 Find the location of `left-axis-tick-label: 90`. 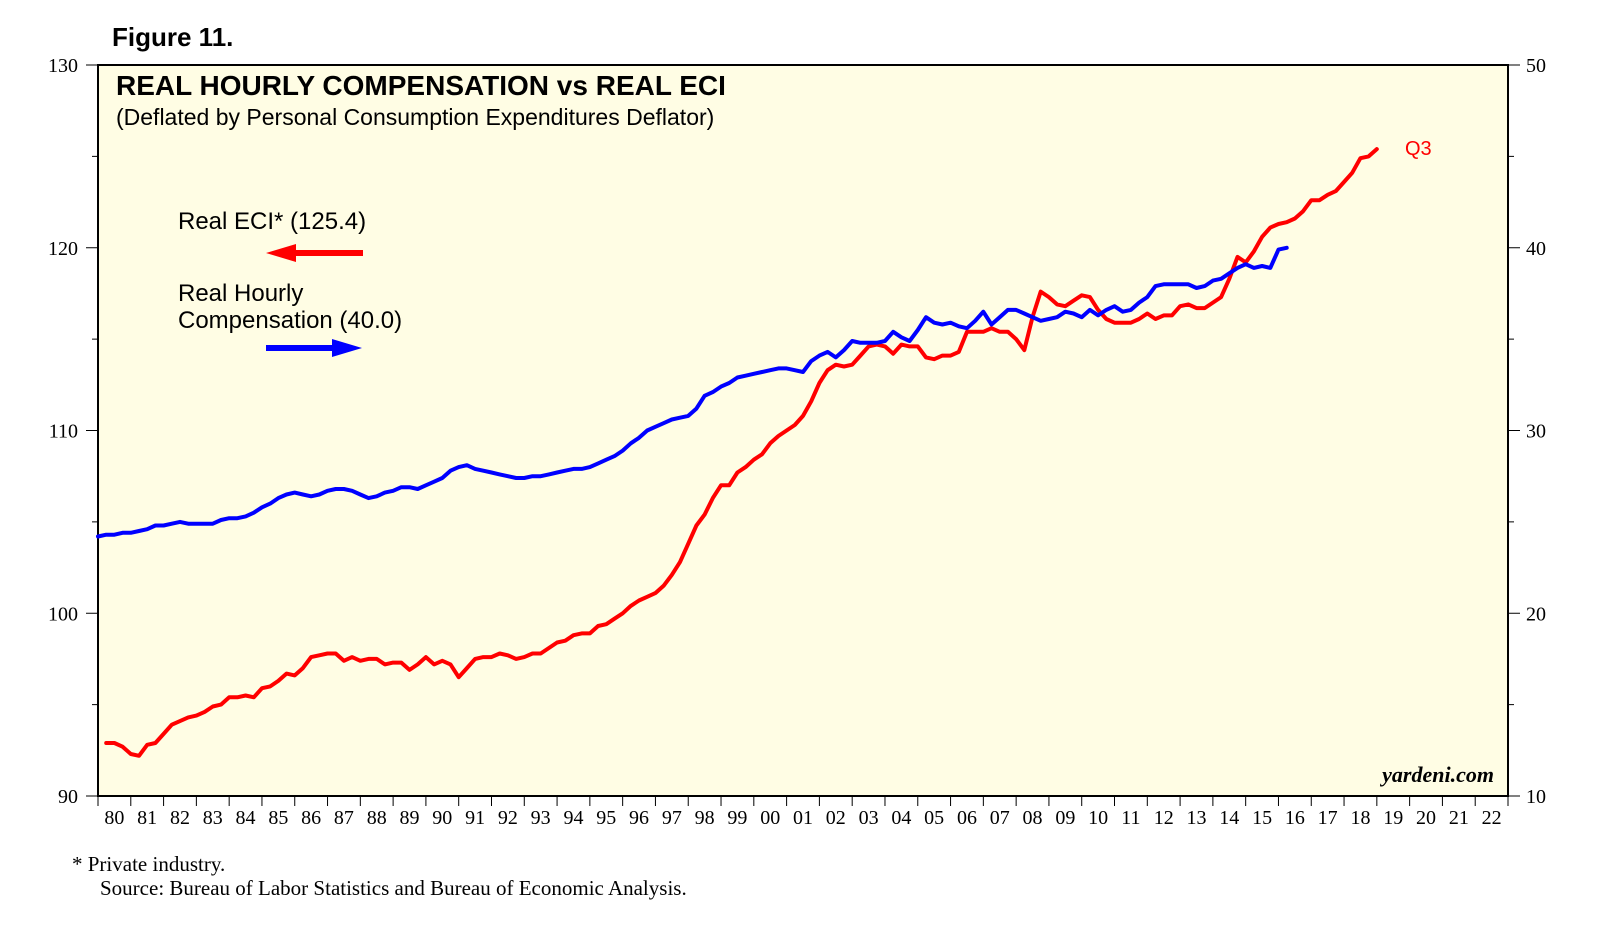

left-axis-tick-label: 90 is located at coordinates (68, 797).